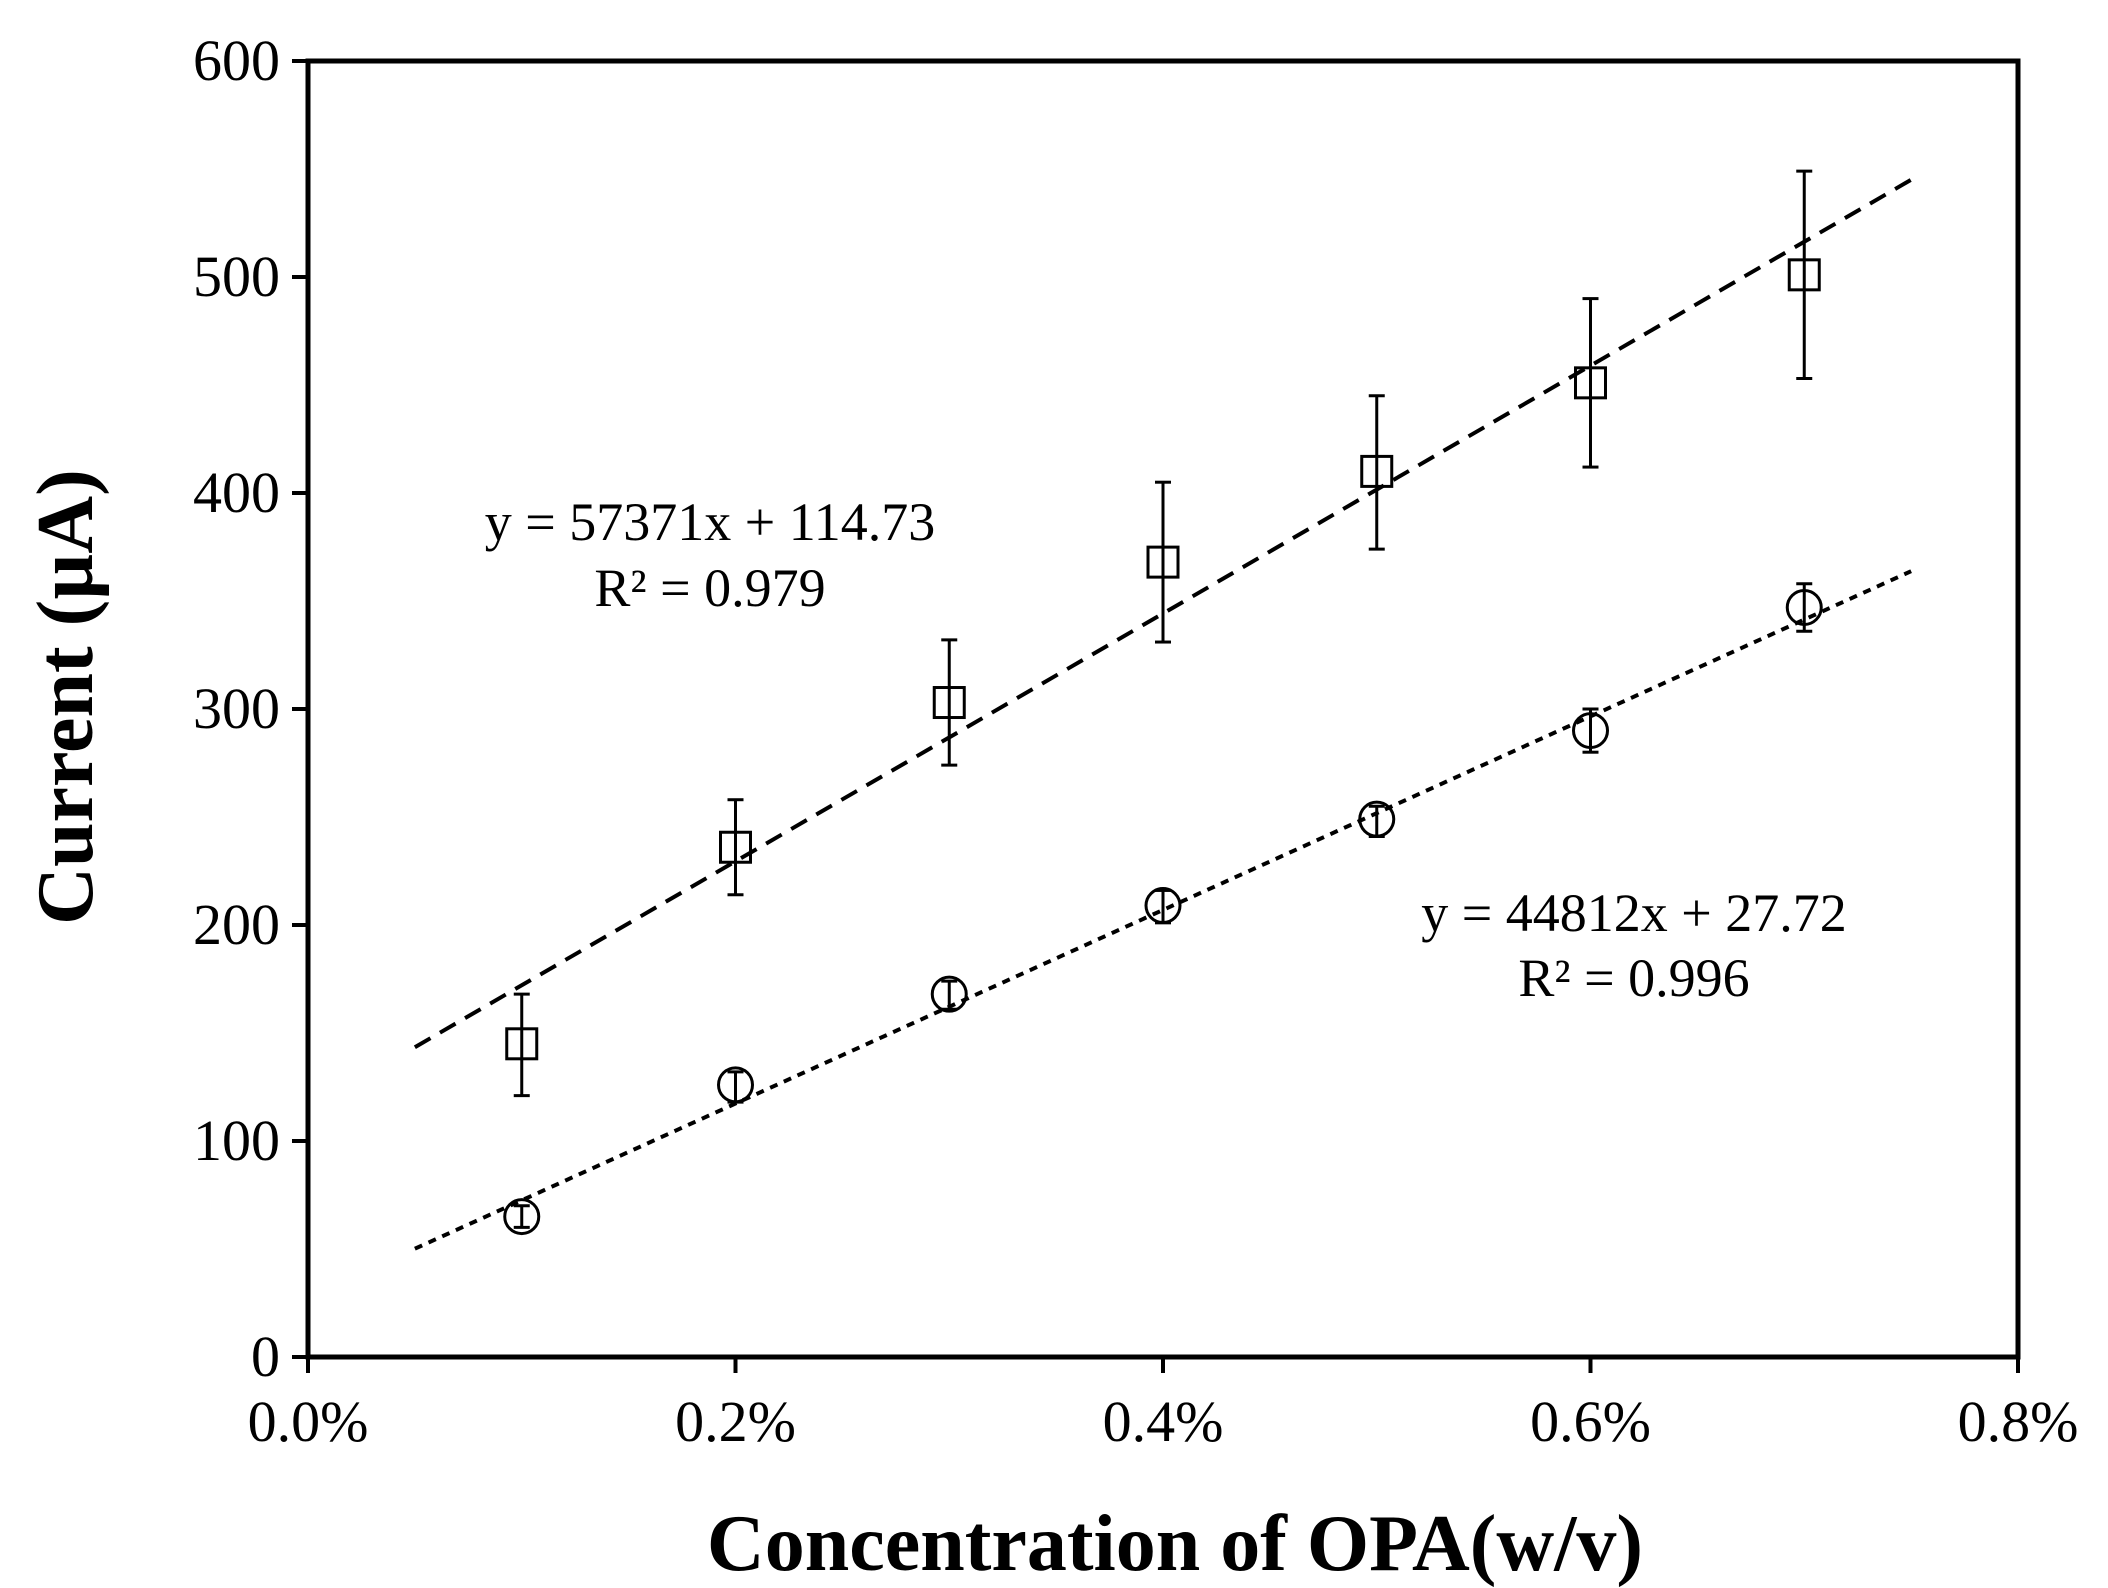 The height and width of the screenshot is (1588, 2108). Describe the element at coordinates (1590, 1421) in the screenshot. I see `x-tick-label: 0.6%` at that location.